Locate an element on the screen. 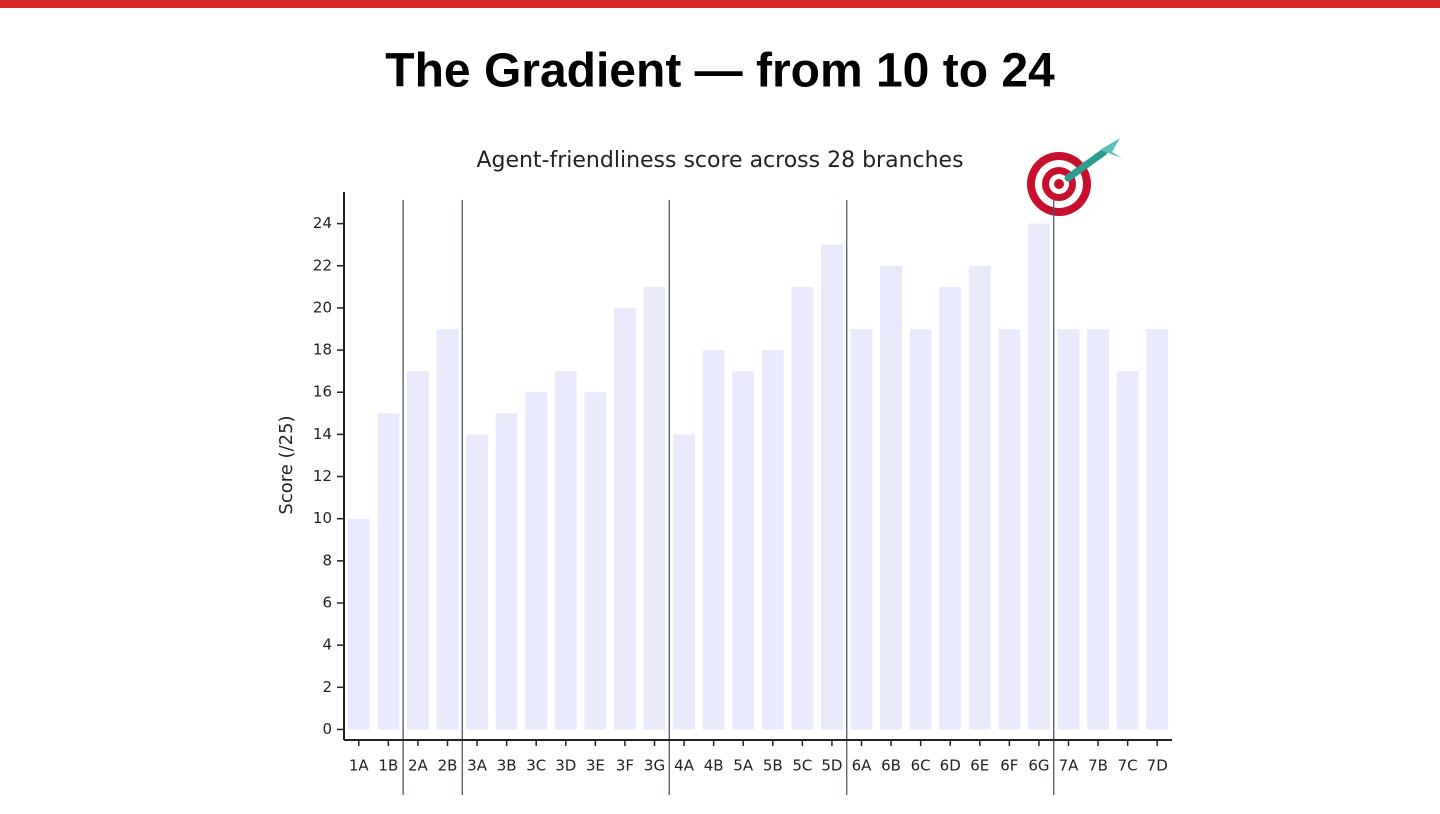 The height and width of the screenshot is (814, 1440). y-tick-label: 22 is located at coordinates (322, 265).